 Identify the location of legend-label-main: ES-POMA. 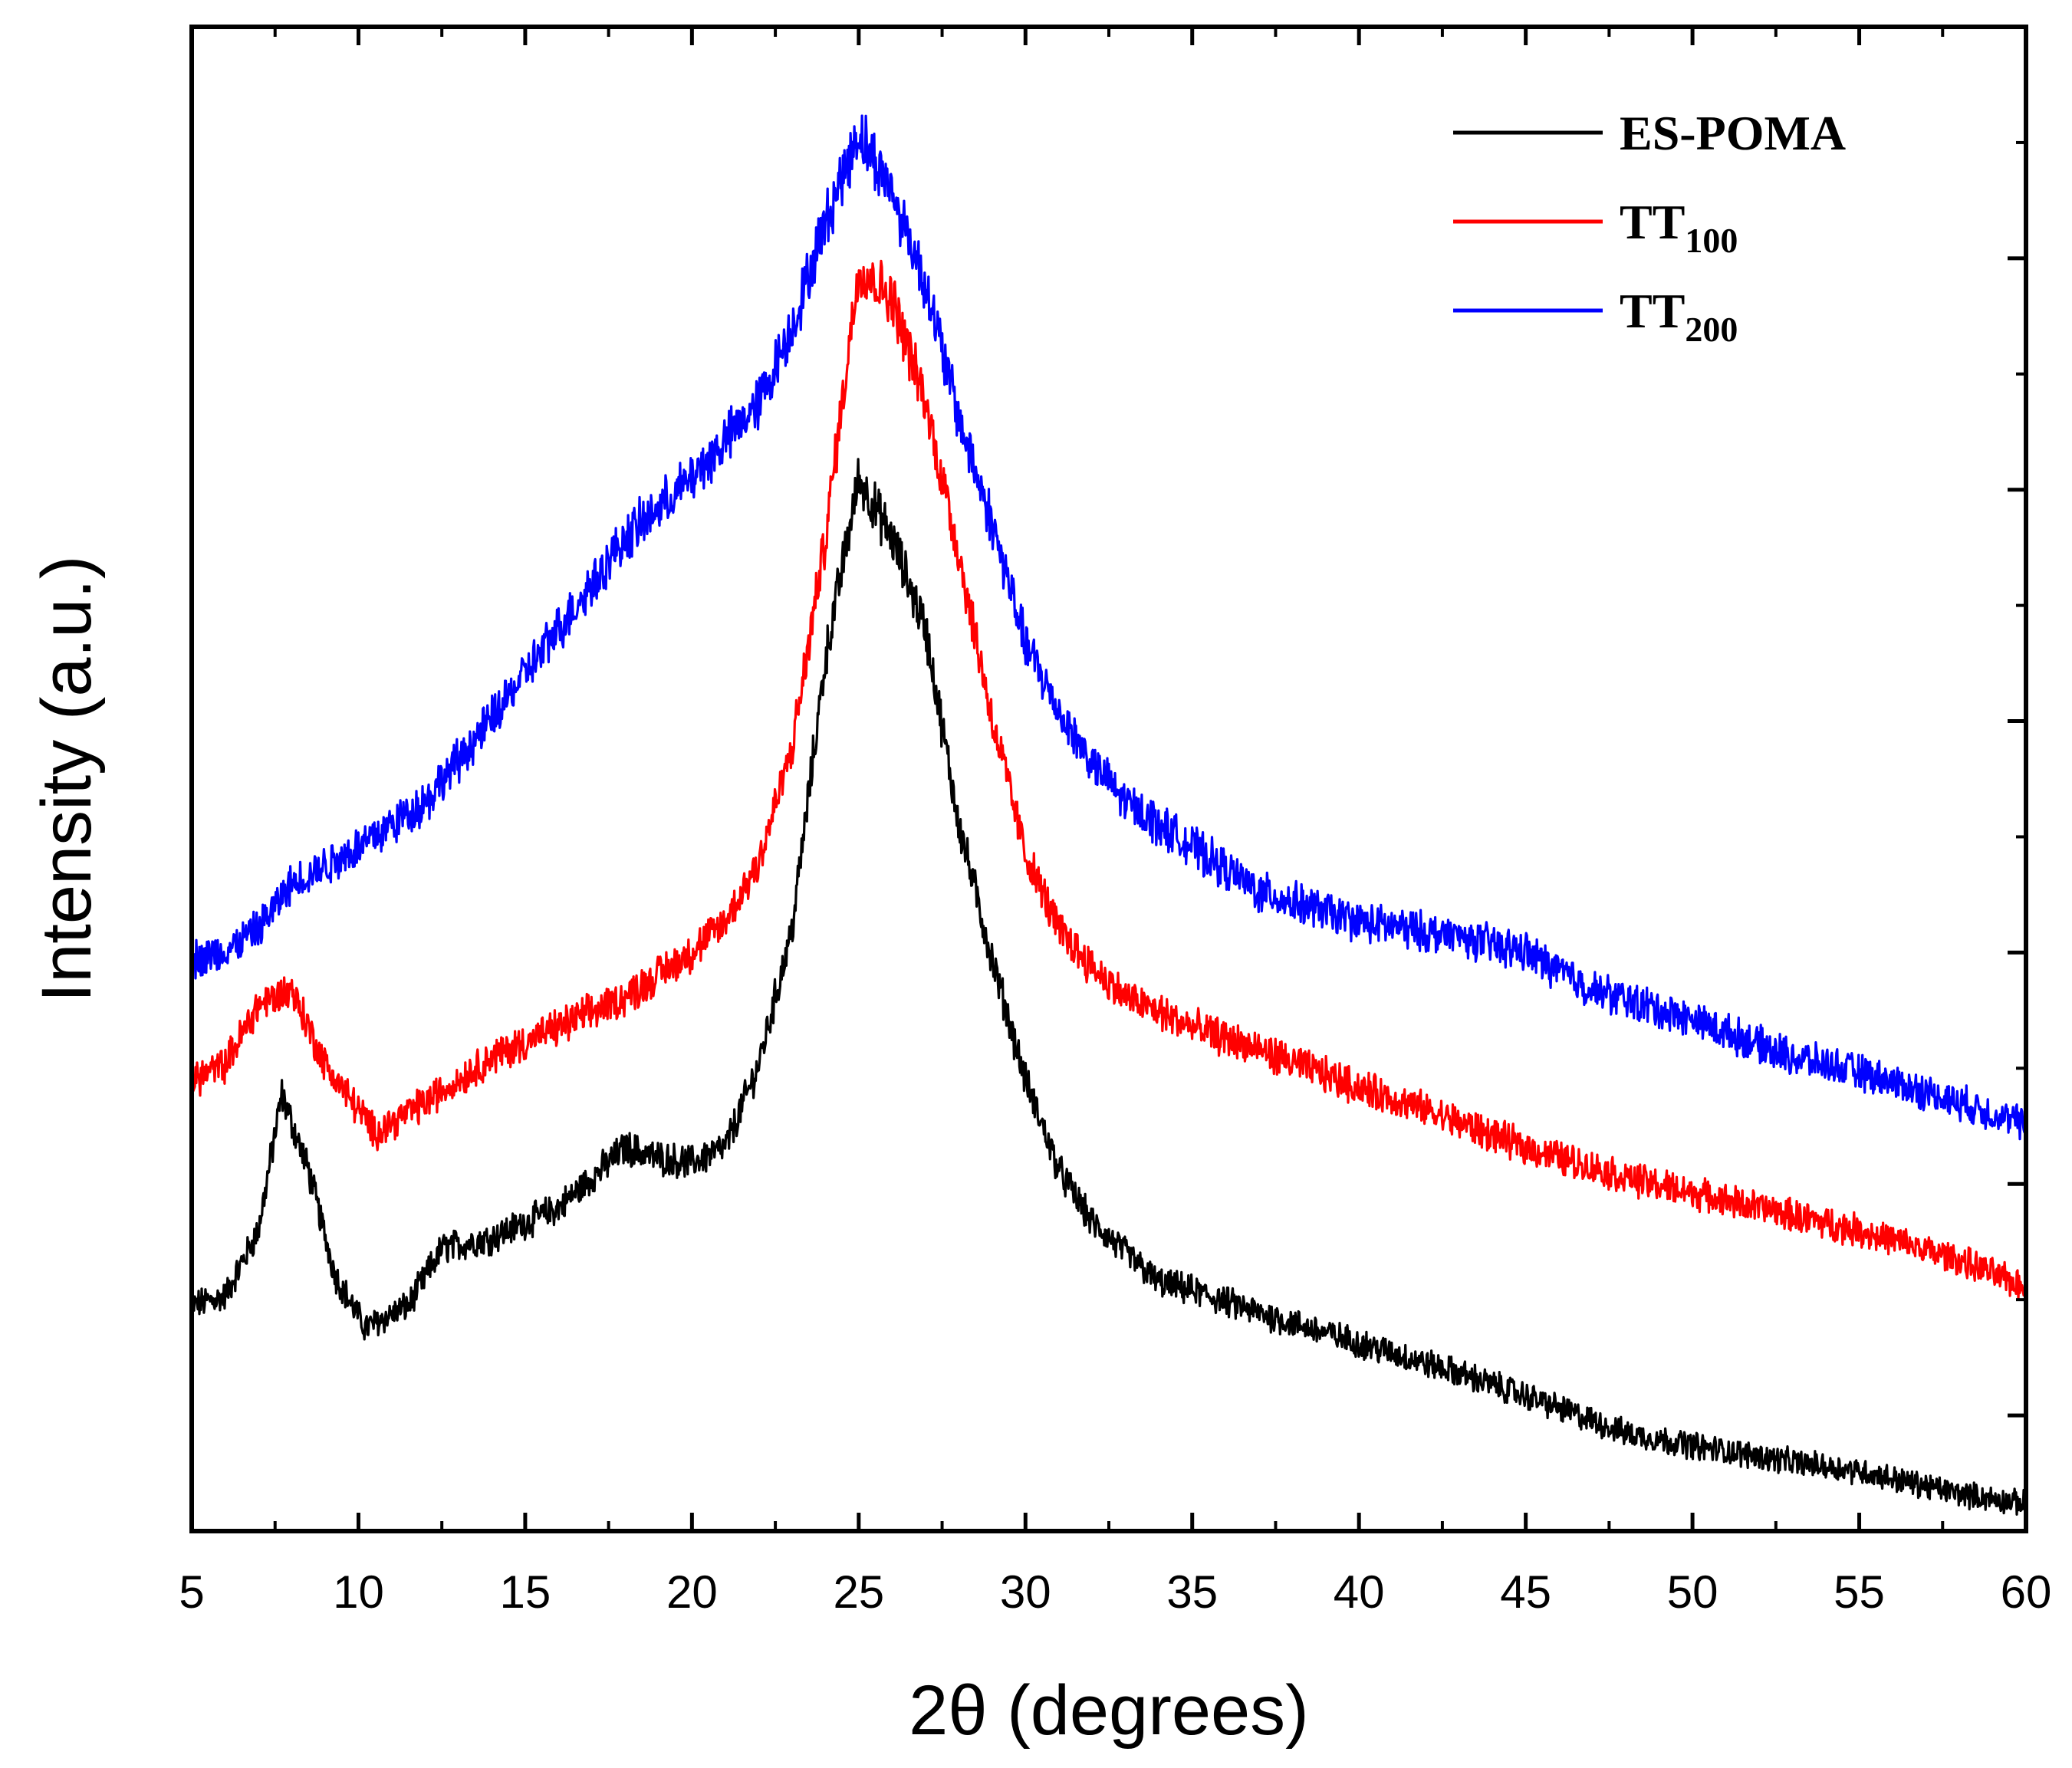
(1733, 133).